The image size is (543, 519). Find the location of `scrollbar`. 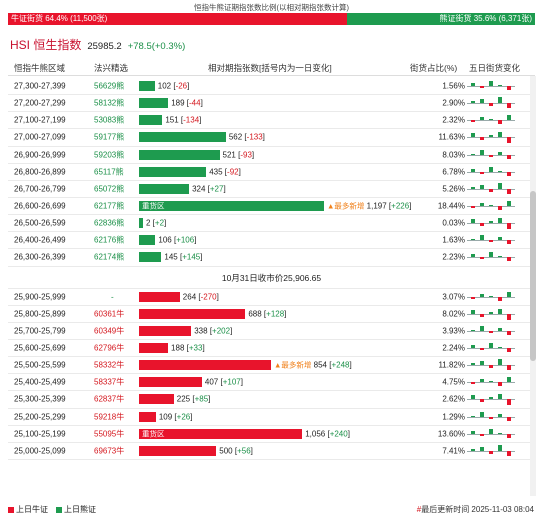

scrollbar is located at coordinates (533, 286).